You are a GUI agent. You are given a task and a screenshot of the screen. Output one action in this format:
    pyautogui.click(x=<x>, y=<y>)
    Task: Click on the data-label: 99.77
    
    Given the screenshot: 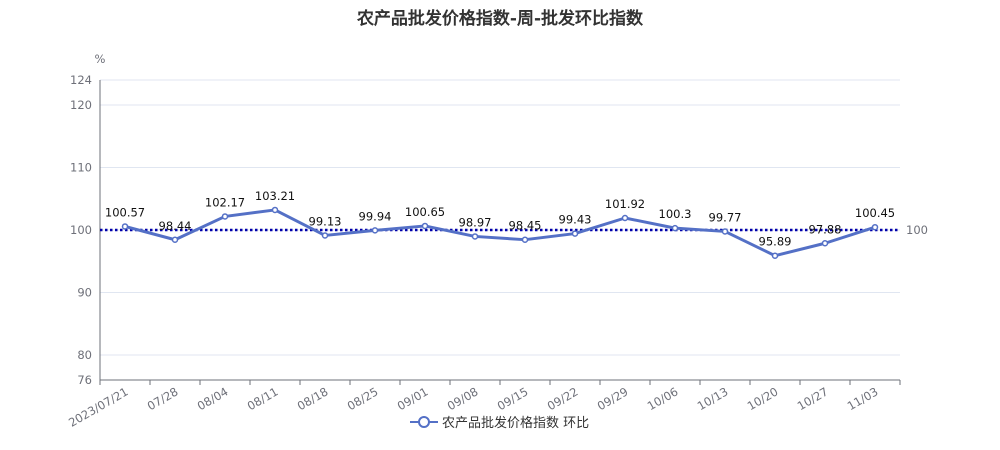 What is the action you would take?
    pyautogui.click(x=725, y=217)
    